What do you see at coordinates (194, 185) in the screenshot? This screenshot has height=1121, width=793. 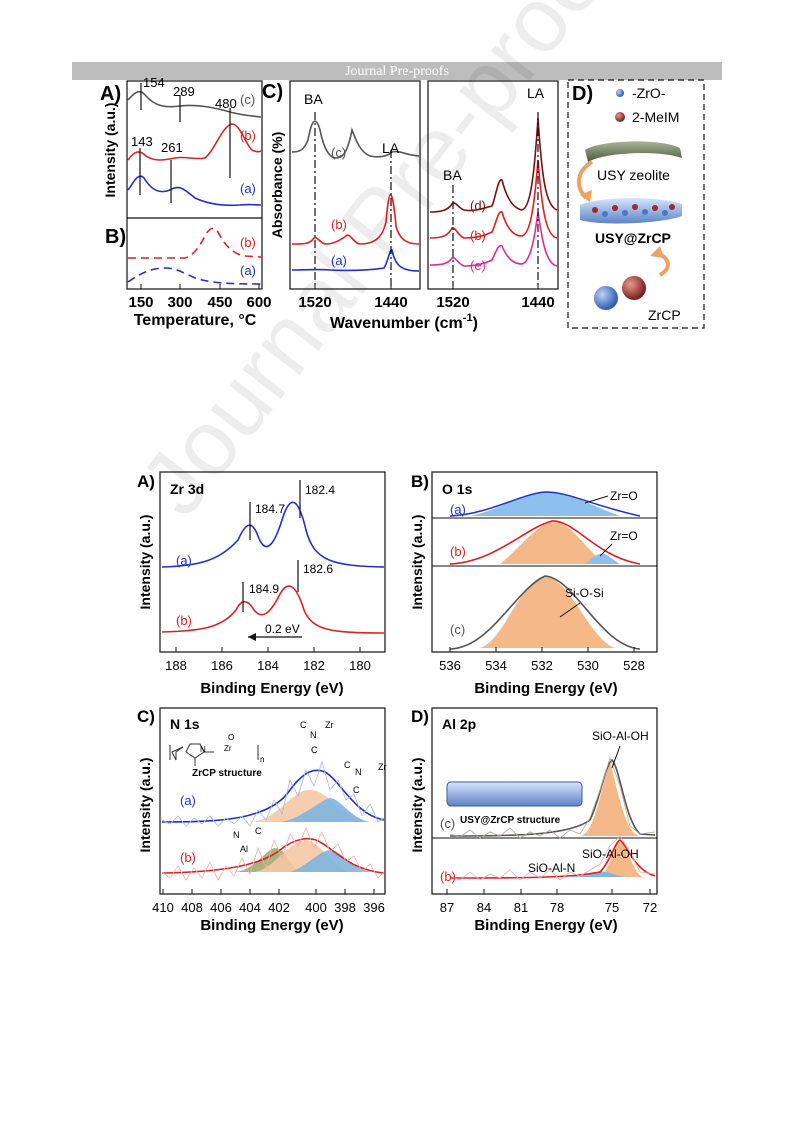 I see `panel-ab-frame` at bounding box center [194, 185].